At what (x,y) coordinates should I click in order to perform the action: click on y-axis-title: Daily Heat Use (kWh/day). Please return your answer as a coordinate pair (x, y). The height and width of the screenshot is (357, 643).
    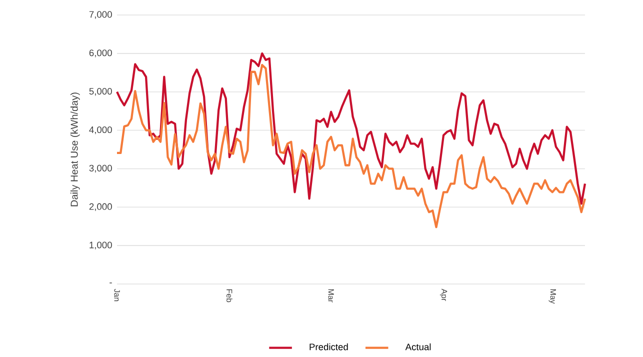
    Looking at the image, I should click on (75, 149).